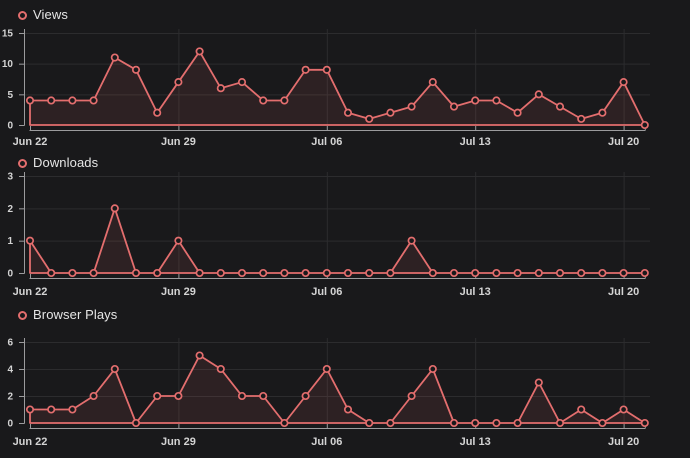  I want to click on legend-label-views: Views, so click(50, 14).